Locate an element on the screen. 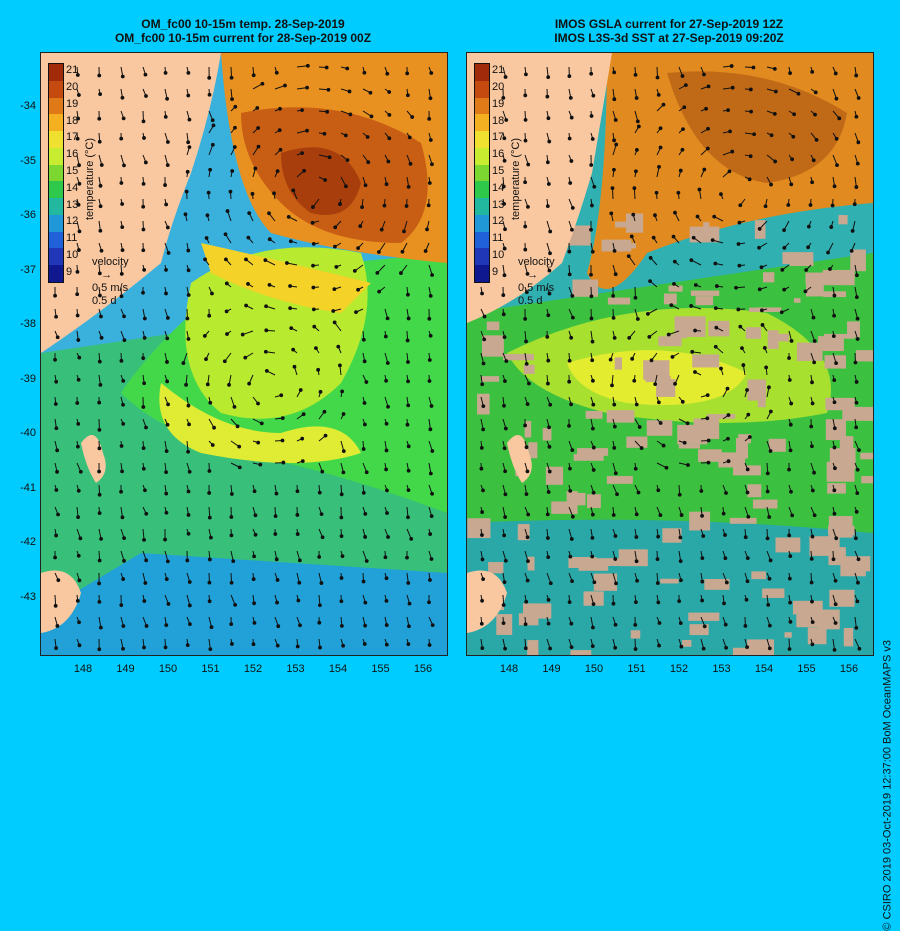  x-tick-label: 150 is located at coordinates (168, 669).